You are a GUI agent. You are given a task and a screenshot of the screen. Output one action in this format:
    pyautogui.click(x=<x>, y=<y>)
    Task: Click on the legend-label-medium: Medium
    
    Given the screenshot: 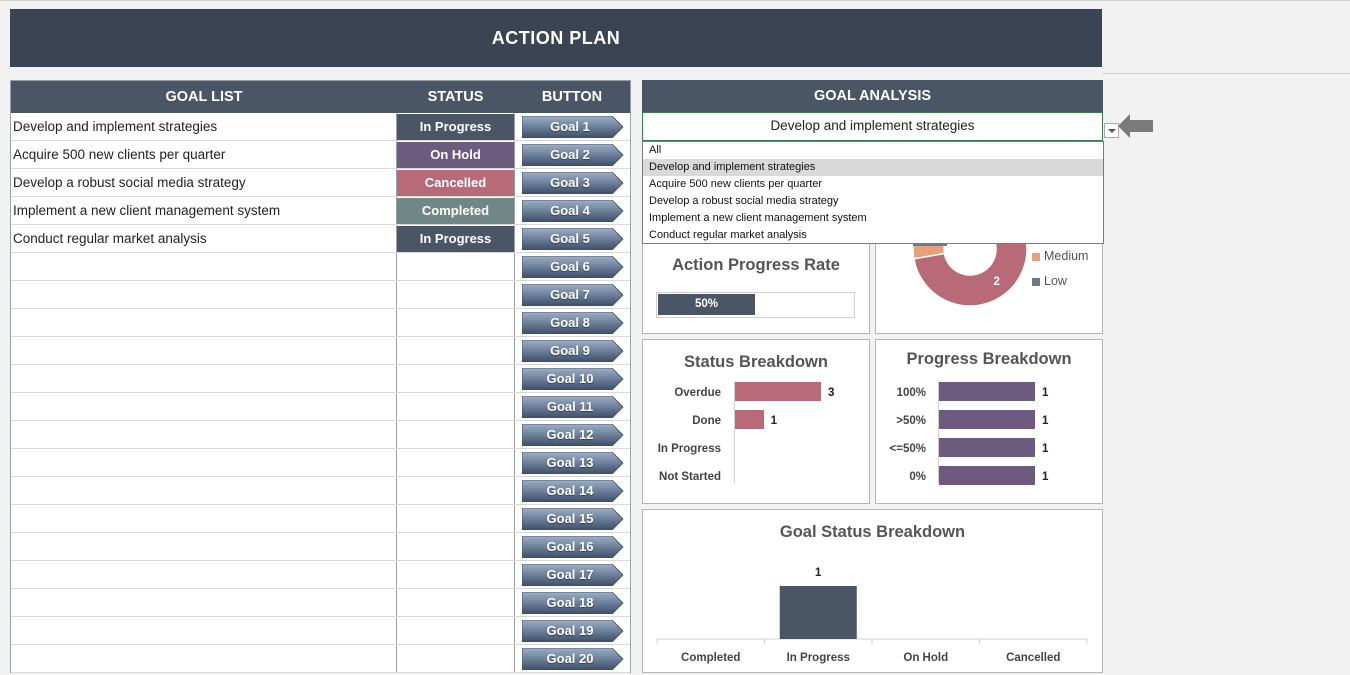 What is the action you would take?
    pyautogui.click(x=1066, y=256)
    